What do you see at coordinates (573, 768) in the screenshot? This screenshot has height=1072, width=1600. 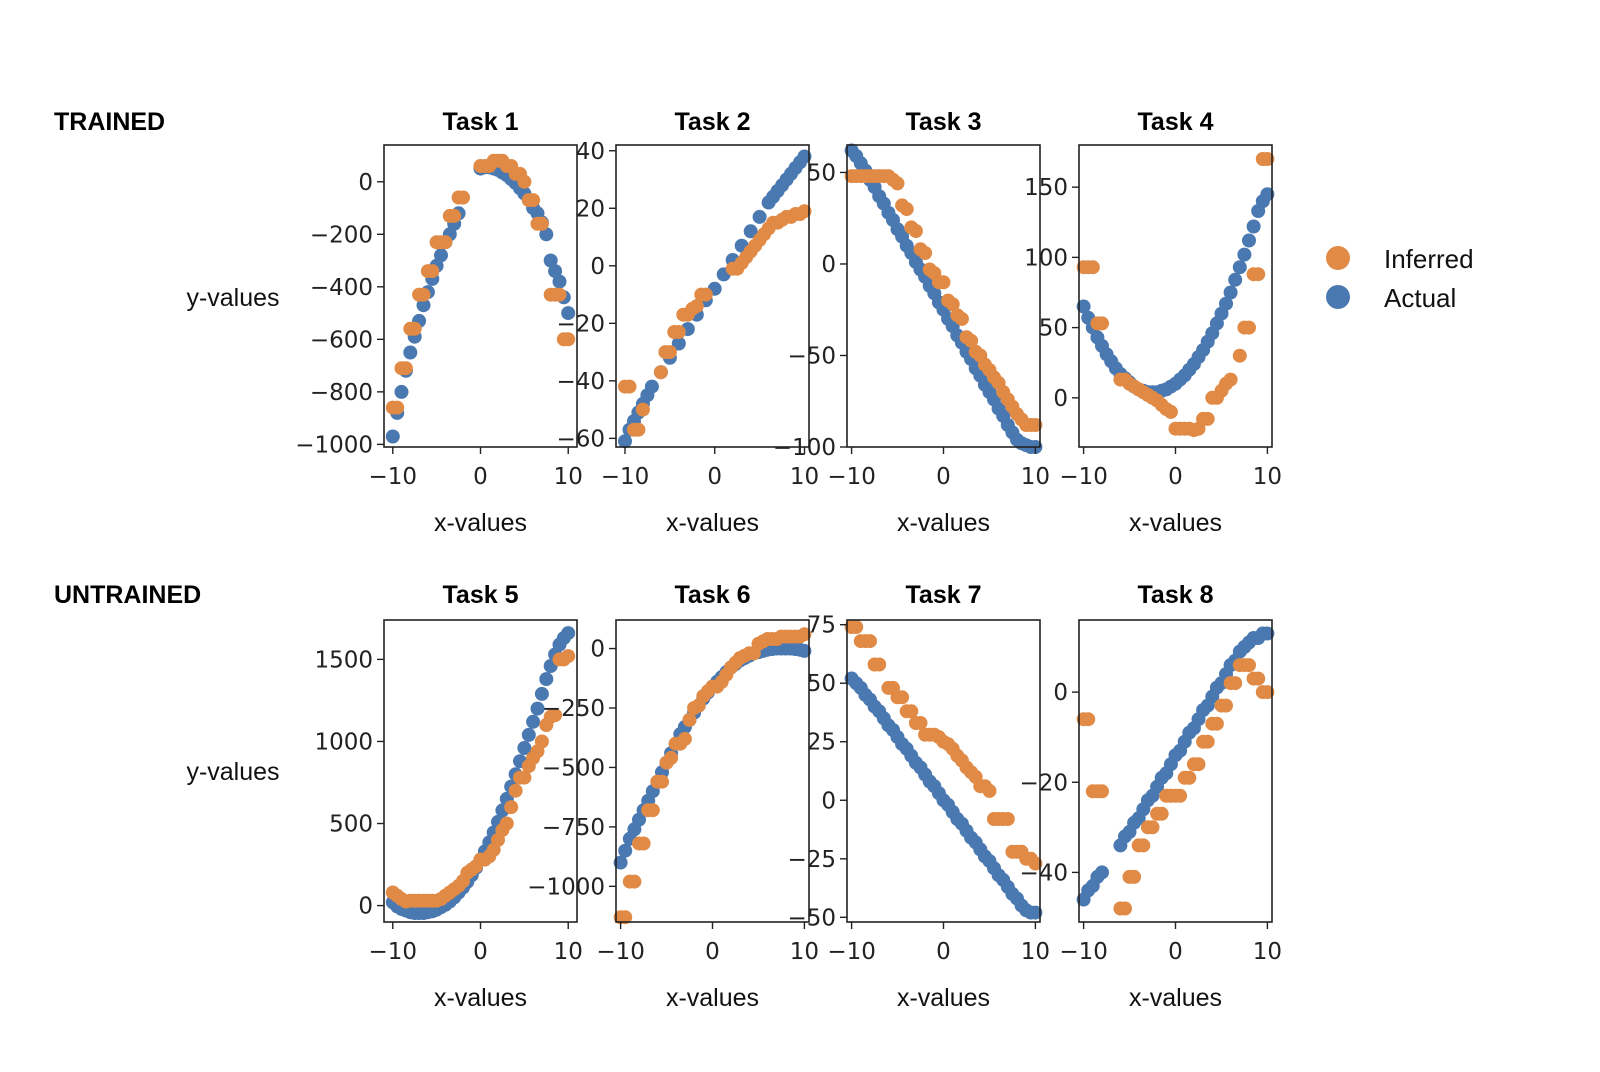 I see `y-tick-label: −500` at bounding box center [573, 768].